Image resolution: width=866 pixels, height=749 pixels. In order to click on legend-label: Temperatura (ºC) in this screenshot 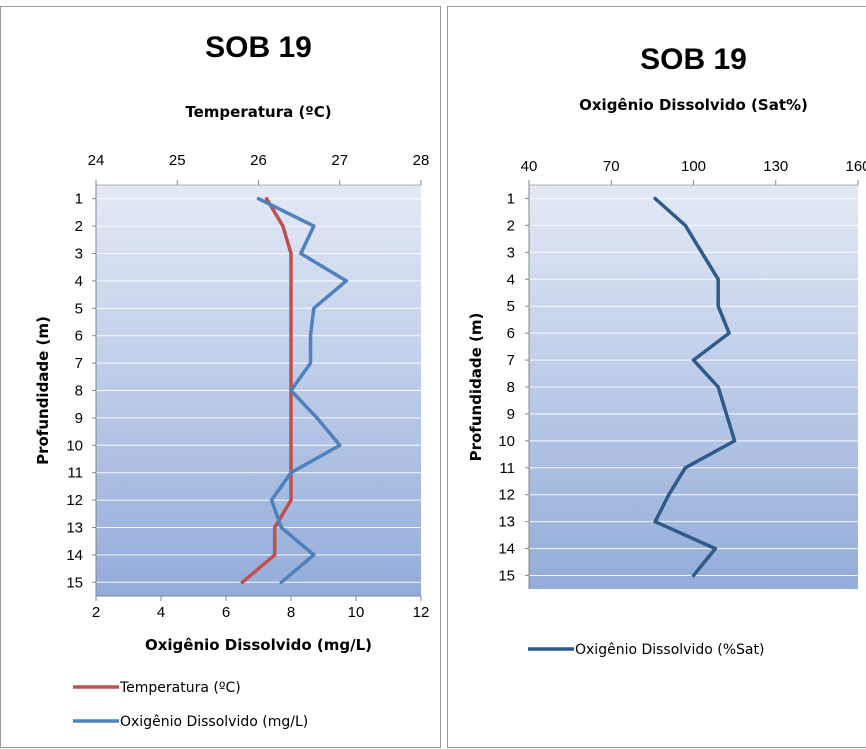, I will do `click(180, 688)`.